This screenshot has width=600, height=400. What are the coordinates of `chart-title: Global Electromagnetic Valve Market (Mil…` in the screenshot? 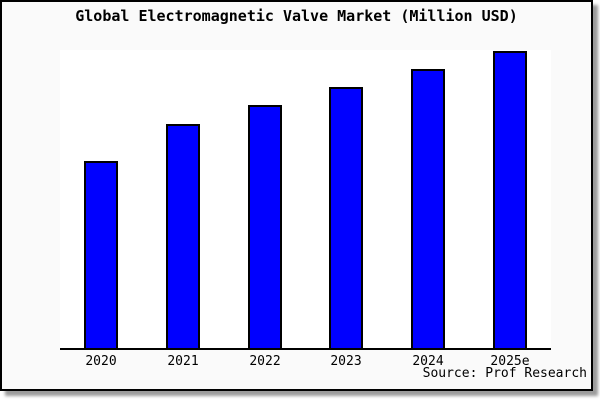 It's located at (296, 16).